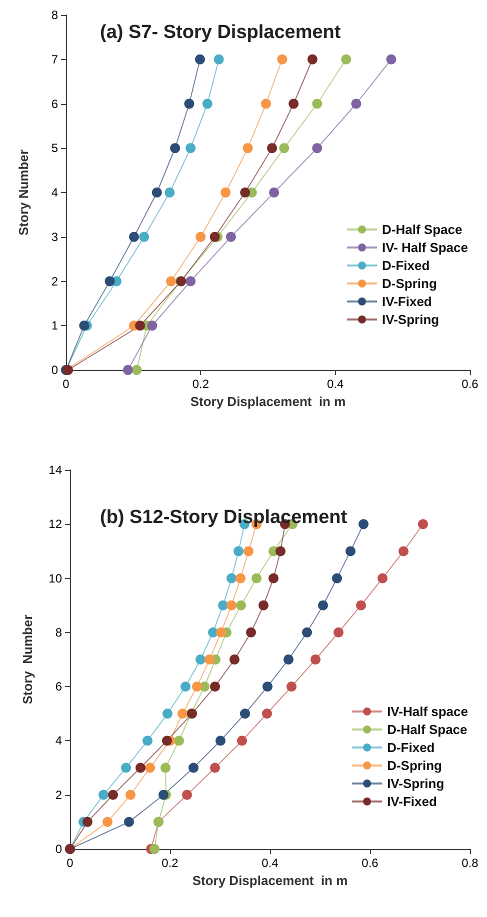 This screenshot has height=917, width=487. What do you see at coordinates (55, 470) in the screenshot?
I see `y-tick-label: 14` at bounding box center [55, 470].